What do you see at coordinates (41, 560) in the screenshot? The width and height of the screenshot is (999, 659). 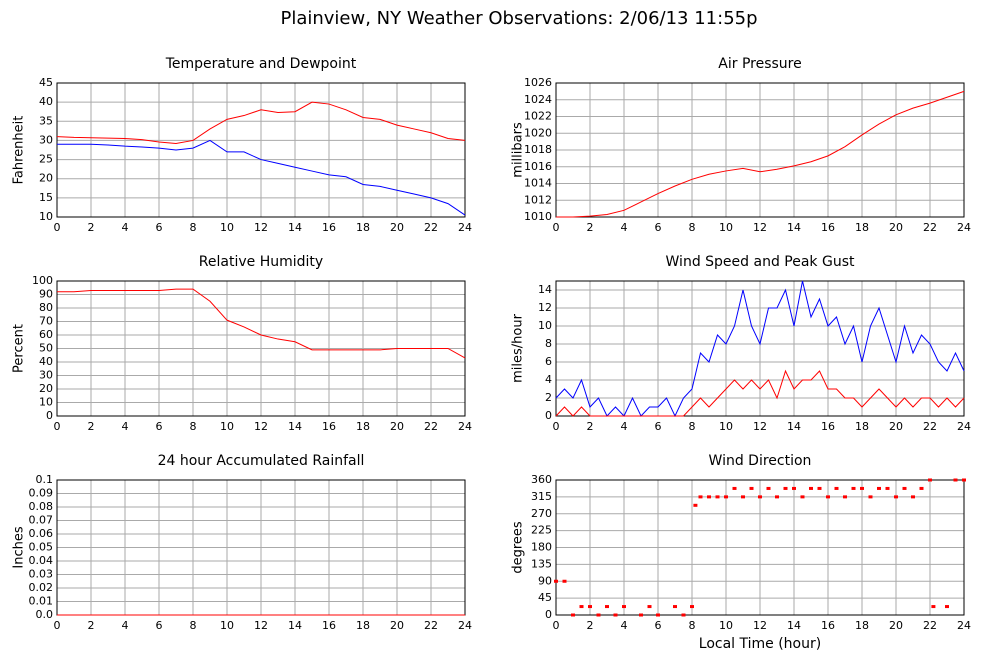 I see `y-tick-label: 0.04` at bounding box center [41, 560].